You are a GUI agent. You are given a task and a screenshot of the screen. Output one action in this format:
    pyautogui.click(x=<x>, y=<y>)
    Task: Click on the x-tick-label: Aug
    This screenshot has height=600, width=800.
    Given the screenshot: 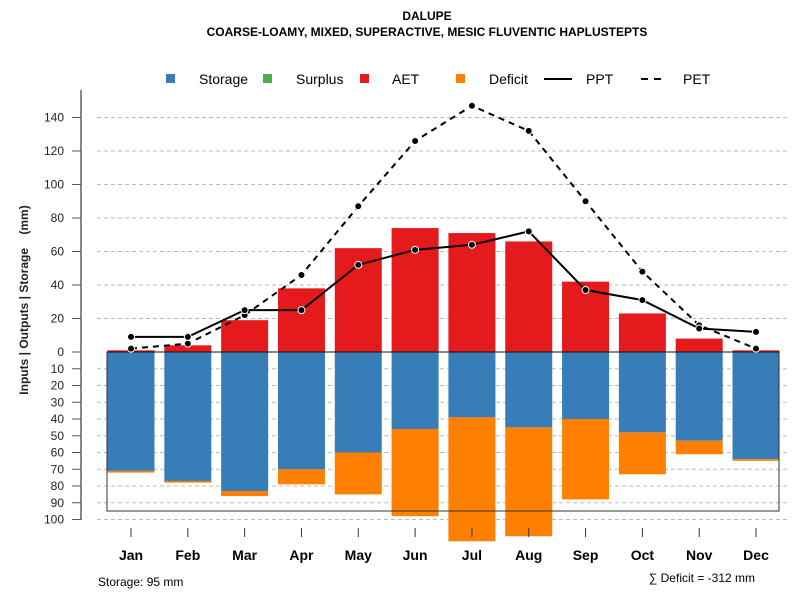 What is the action you would take?
    pyautogui.click(x=528, y=555)
    